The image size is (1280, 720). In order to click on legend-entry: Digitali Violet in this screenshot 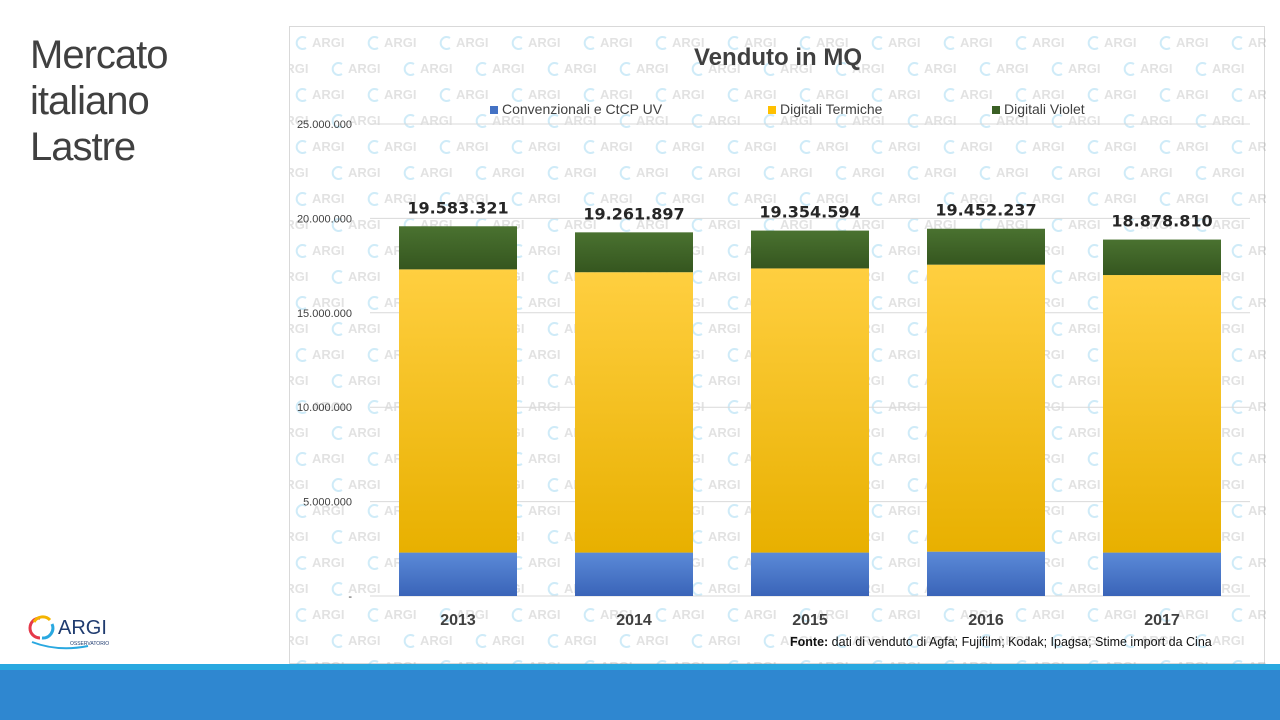, I will do `click(1038, 109)`.